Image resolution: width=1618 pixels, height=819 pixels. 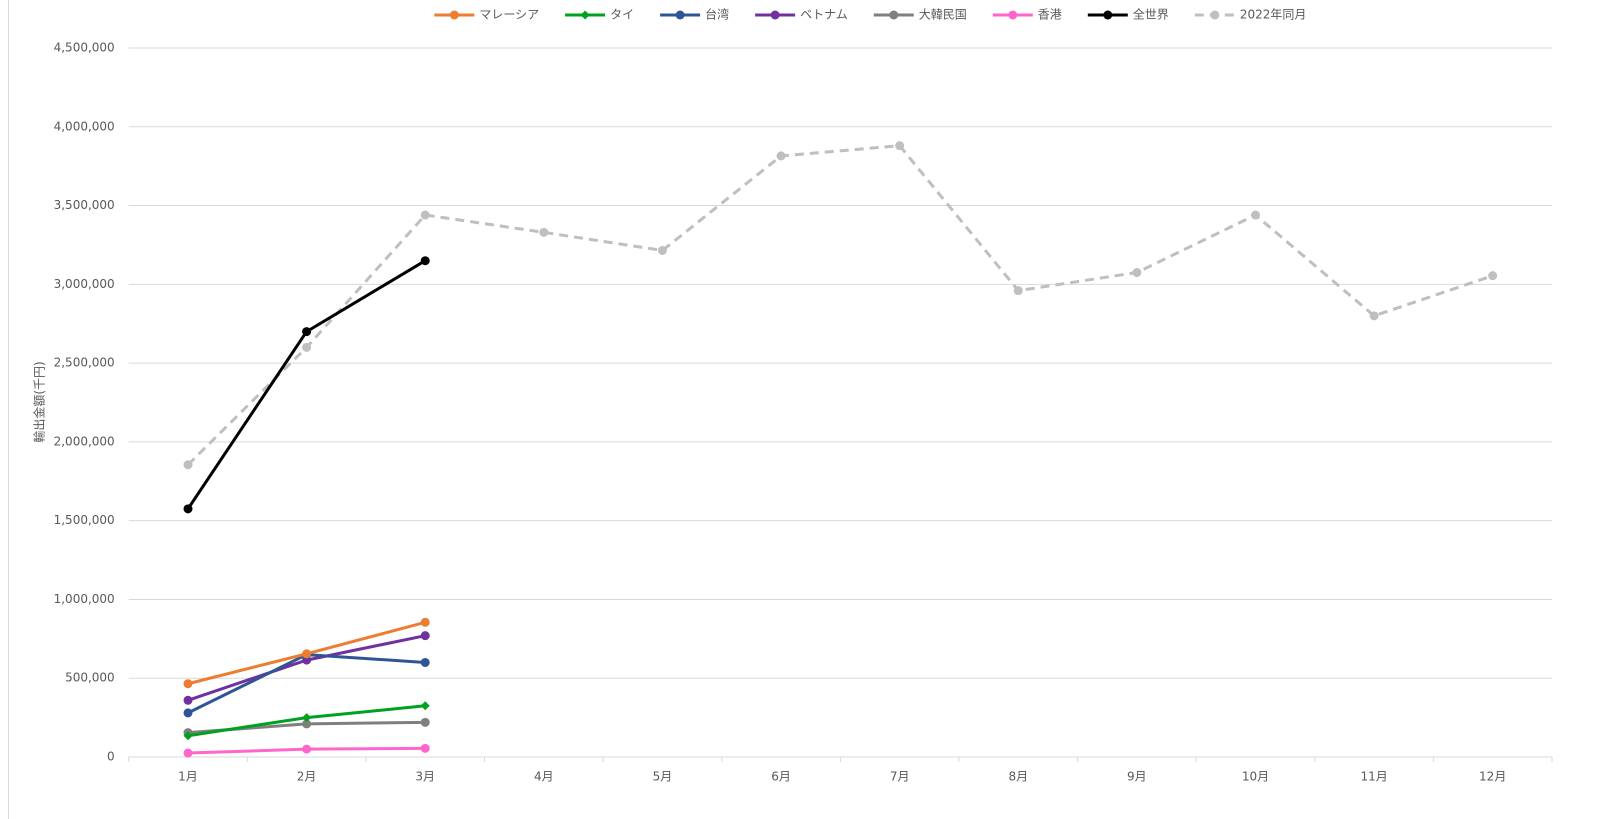 What do you see at coordinates (509, 15) in the screenshot?
I see `legend-label: マレーシア` at bounding box center [509, 15].